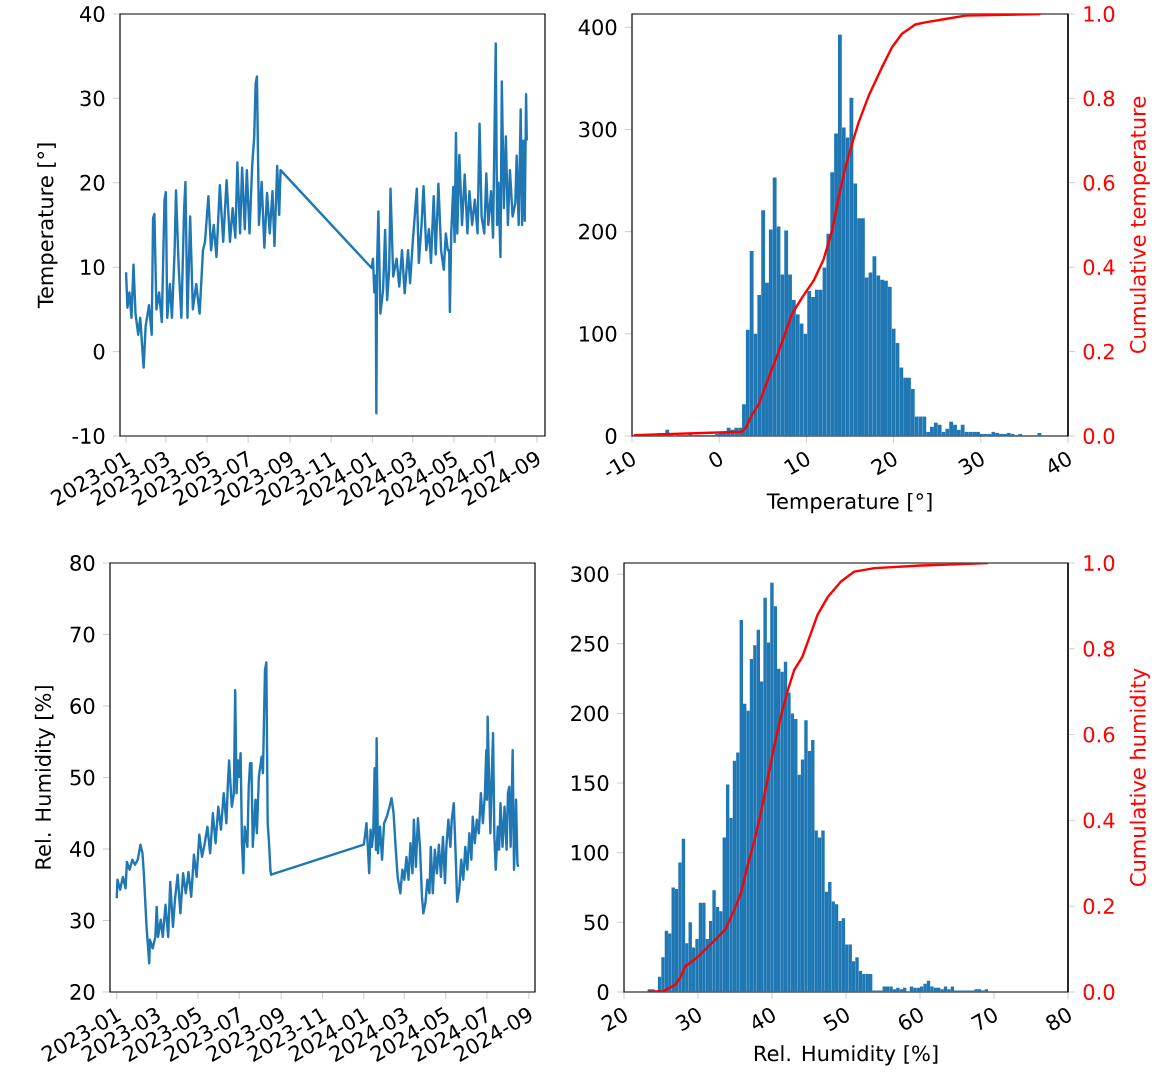 This screenshot has height=1079, width=1168. I want to click on x-tick-label: 0, so click(716, 459).